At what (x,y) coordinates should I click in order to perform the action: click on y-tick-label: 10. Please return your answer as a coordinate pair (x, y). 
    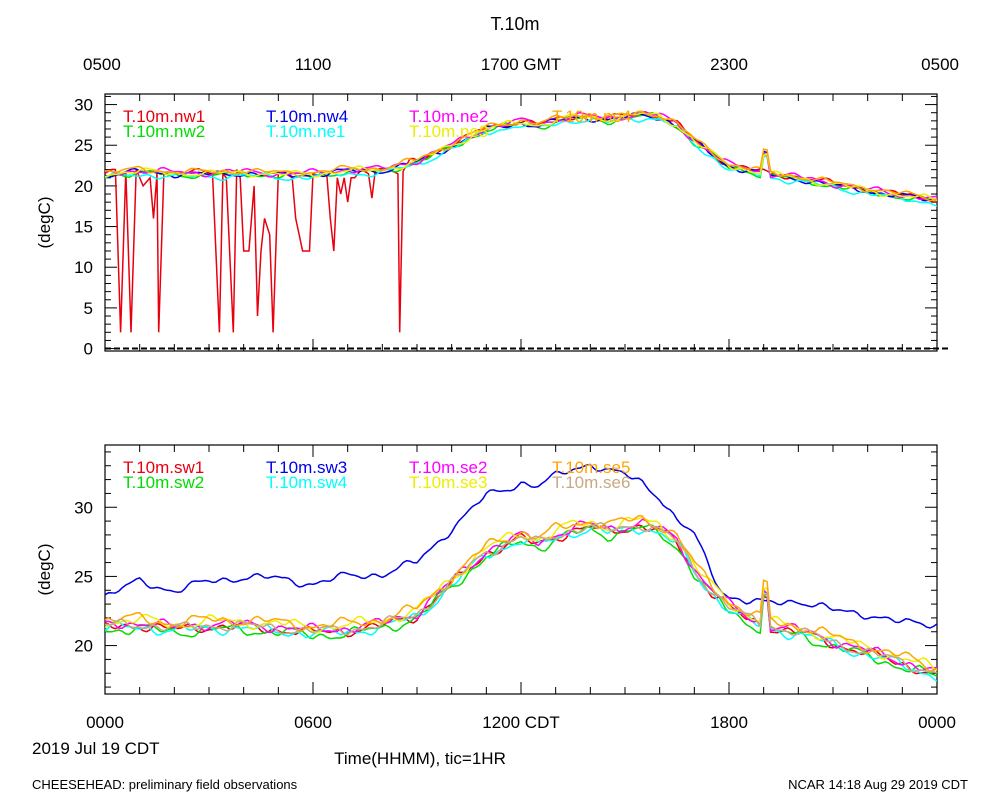
    Looking at the image, I should click on (83, 267).